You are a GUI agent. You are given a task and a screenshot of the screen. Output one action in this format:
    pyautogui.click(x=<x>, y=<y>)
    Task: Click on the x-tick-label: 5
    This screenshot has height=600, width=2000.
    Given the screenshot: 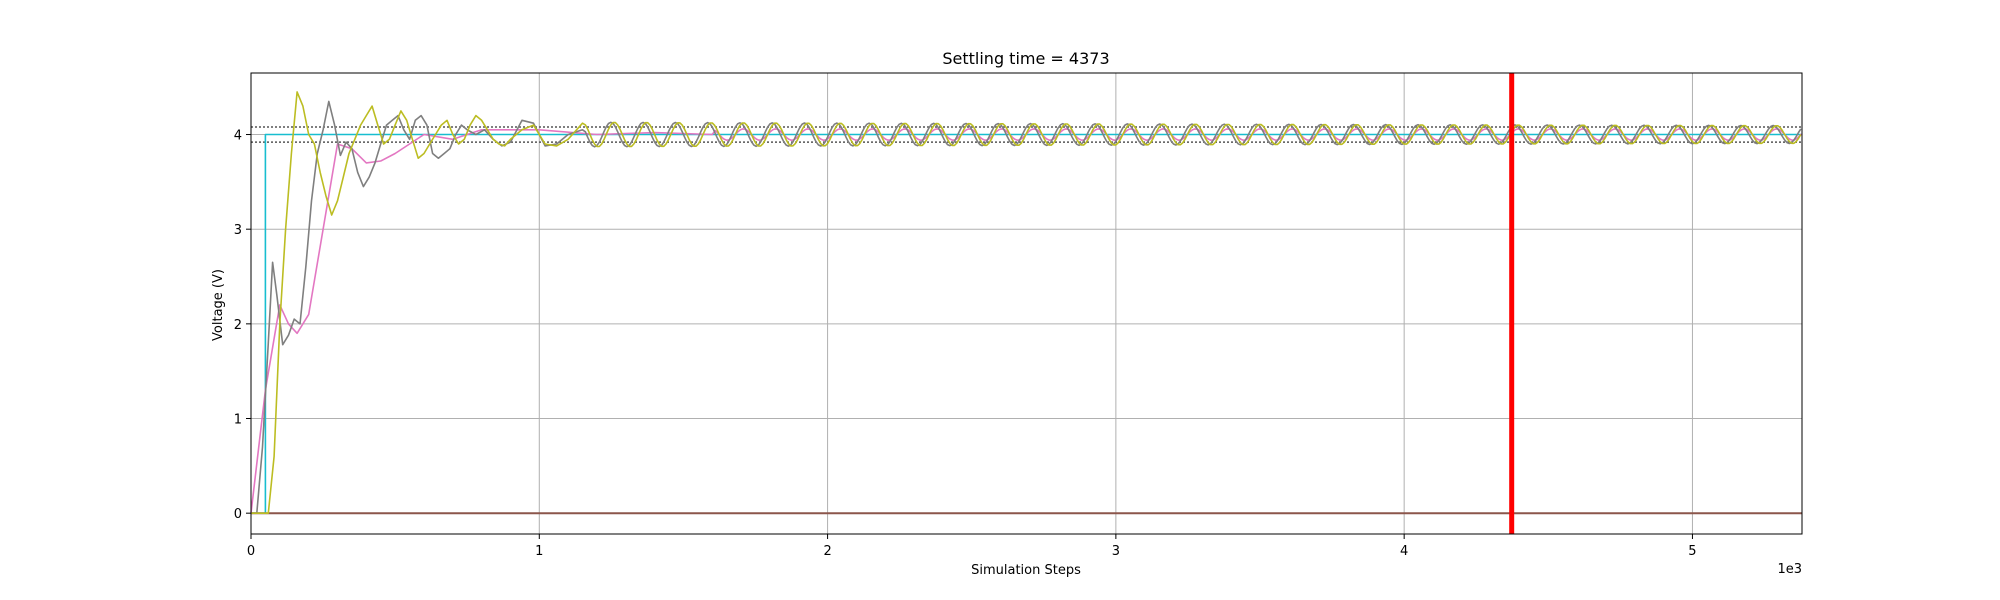 What is the action you would take?
    pyautogui.click(x=1692, y=551)
    